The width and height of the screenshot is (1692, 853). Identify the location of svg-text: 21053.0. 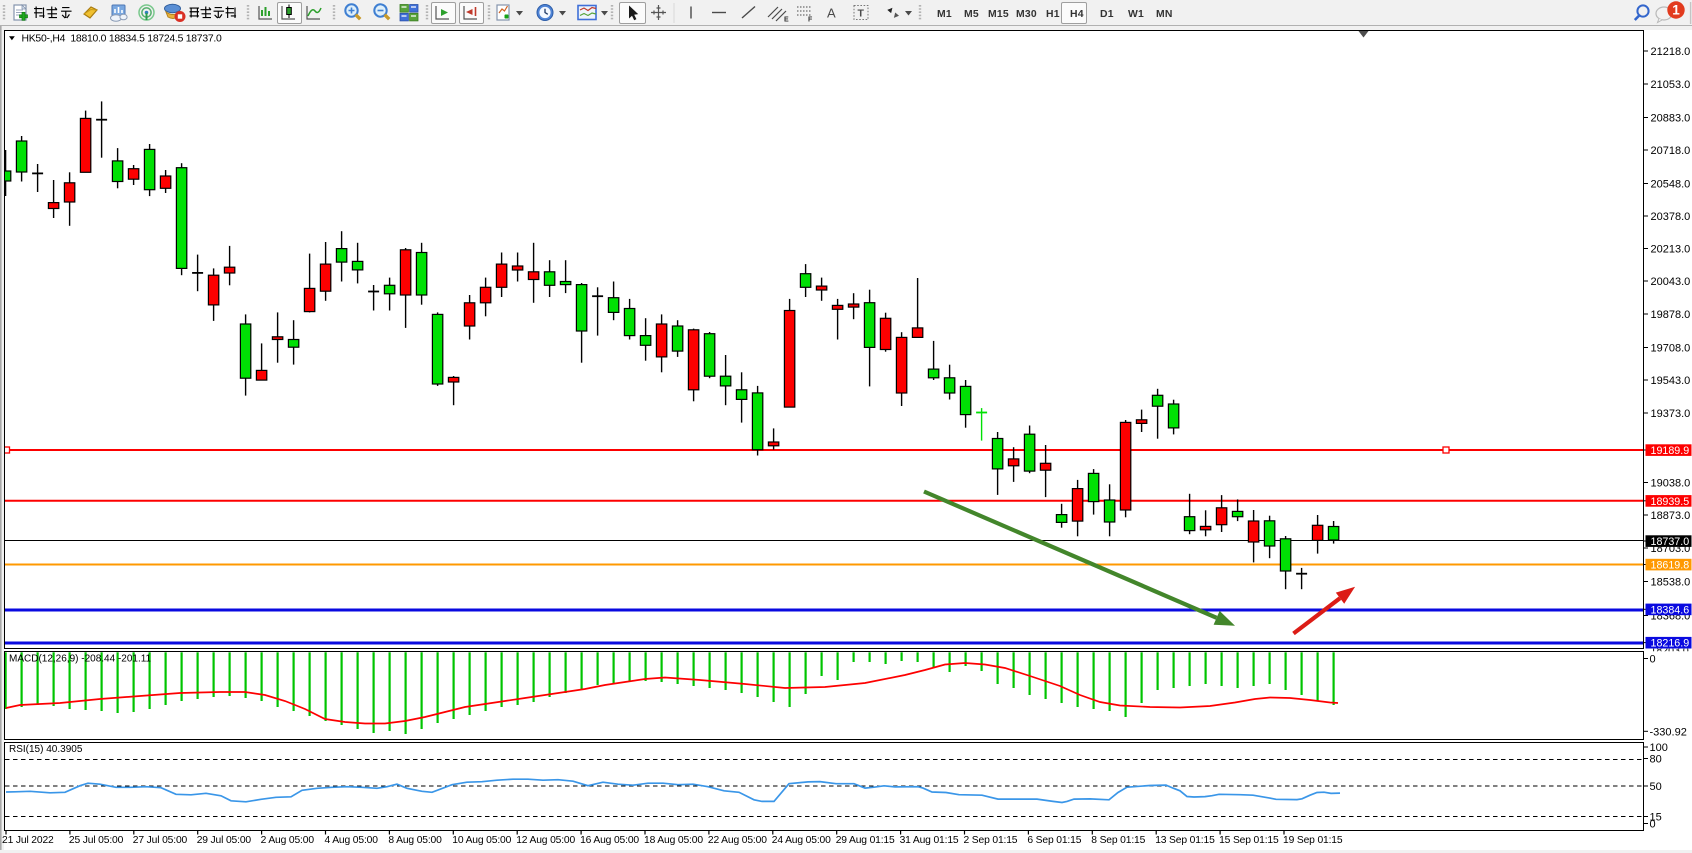
(1671, 85).